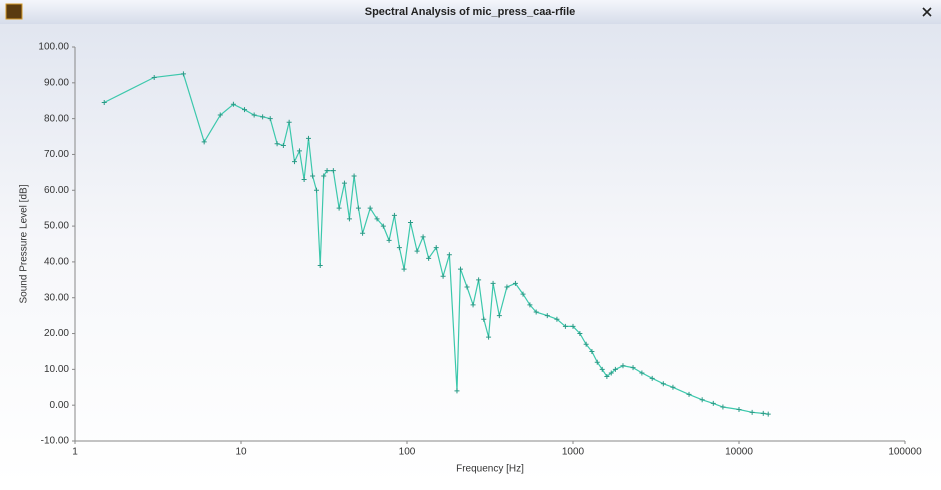 This screenshot has height=490, width=941. What do you see at coordinates (24, 243) in the screenshot?
I see `y-axis-label: Sound Pressure Level [dB]` at bounding box center [24, 243].